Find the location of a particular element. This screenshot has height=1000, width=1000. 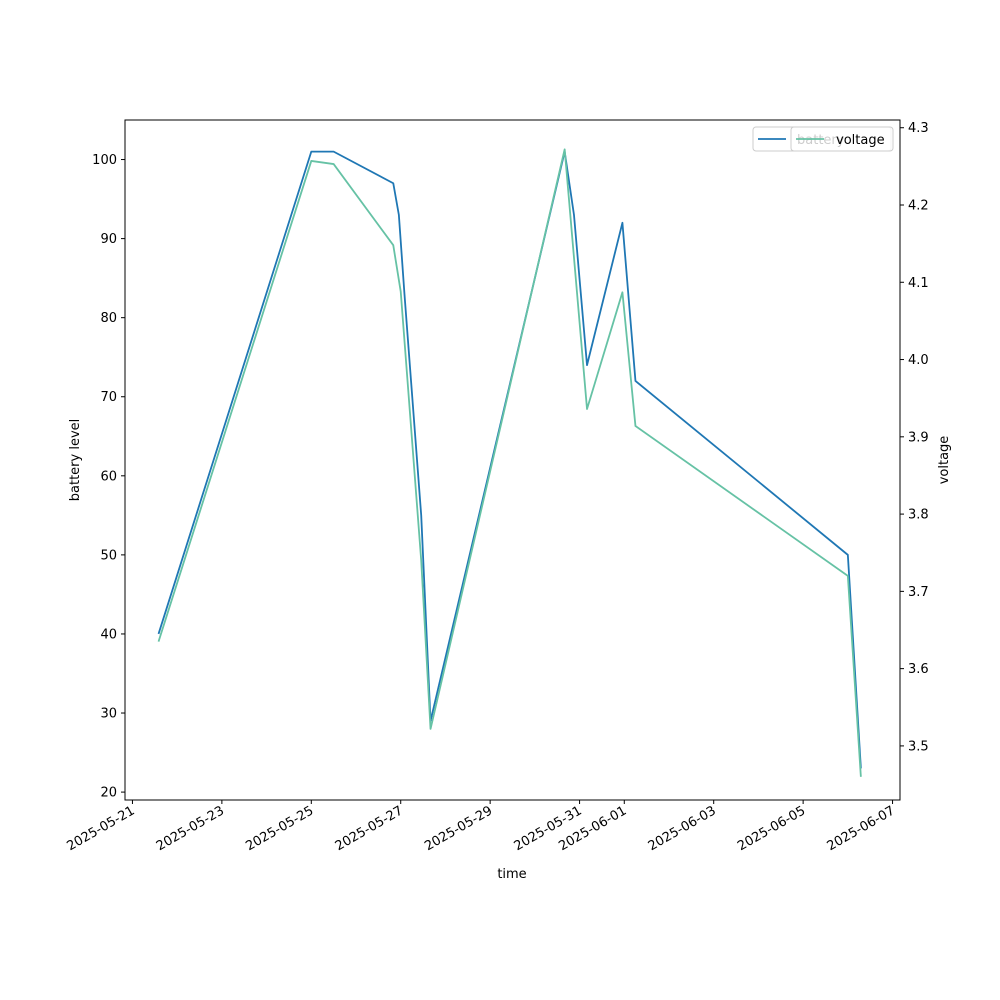

x-tick-label: 2025-05-29 is located at coordinates (458, 828).